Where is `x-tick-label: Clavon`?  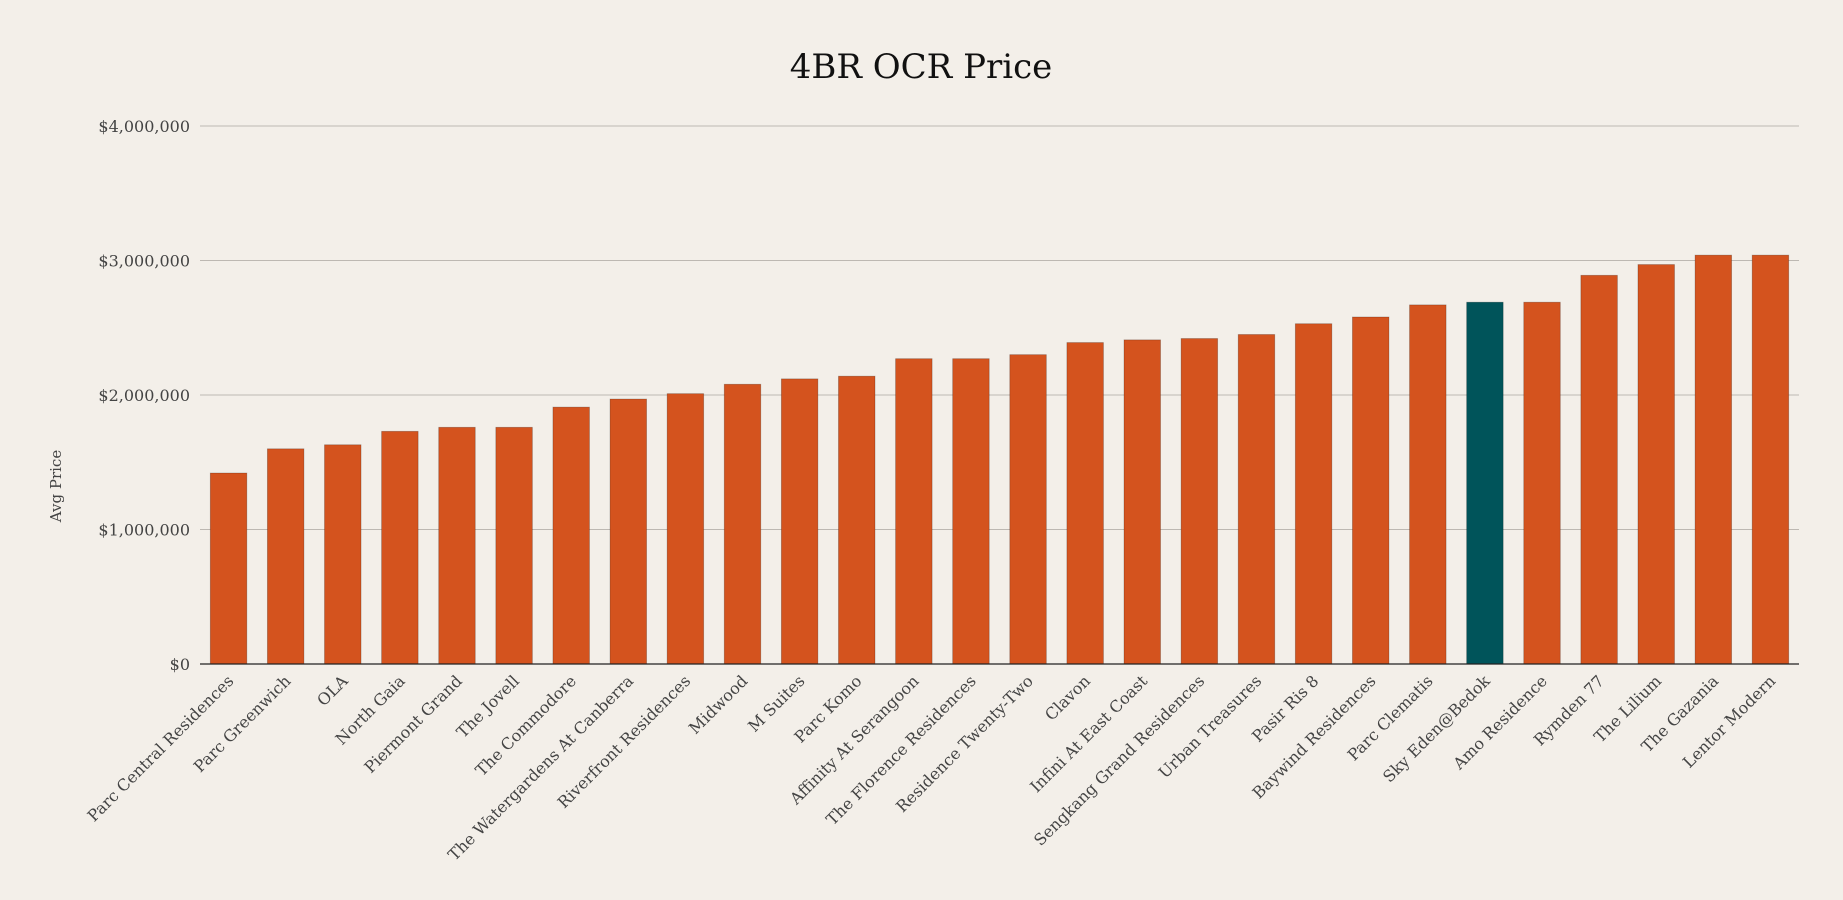 x-tick-label: Clavon is located at coordinates (1067, 697).